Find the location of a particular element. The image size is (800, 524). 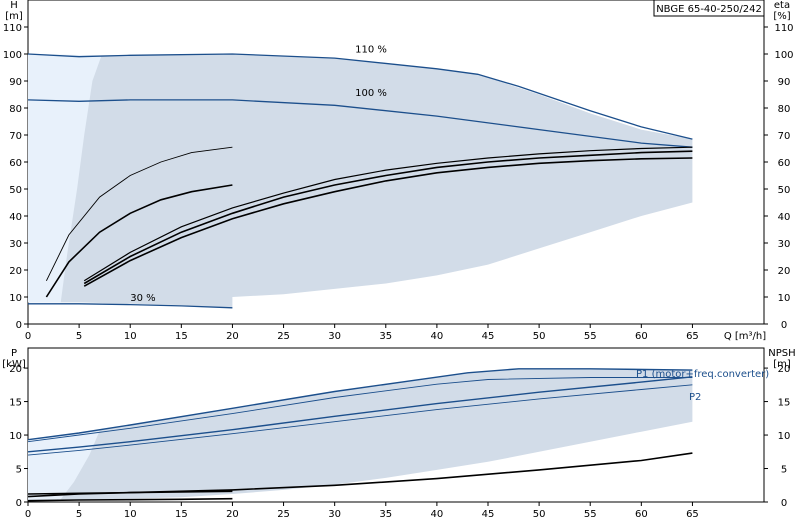

y-tick-label-right: 50 is located at coordinates (784, 190).